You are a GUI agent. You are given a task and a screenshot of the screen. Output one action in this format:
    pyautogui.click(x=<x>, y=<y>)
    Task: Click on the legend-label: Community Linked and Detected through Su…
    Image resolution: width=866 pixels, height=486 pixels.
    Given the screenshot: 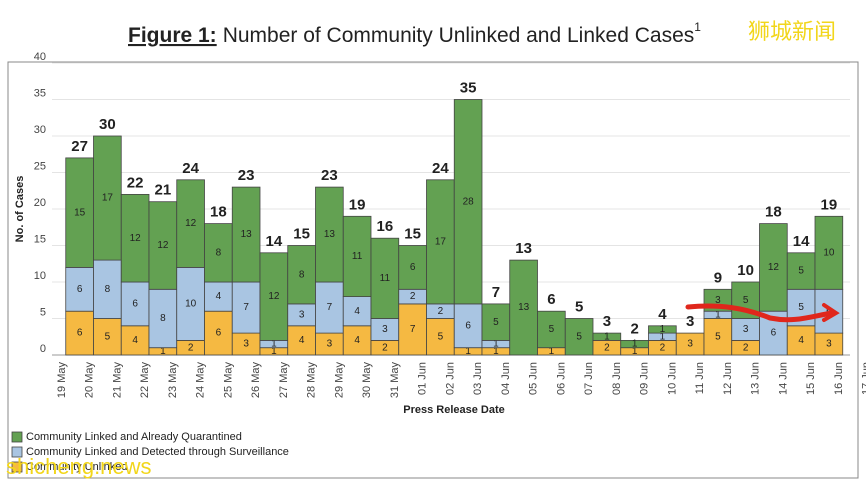 What is the action you would take?
    pyautogui.click(x=157, y=452)
    